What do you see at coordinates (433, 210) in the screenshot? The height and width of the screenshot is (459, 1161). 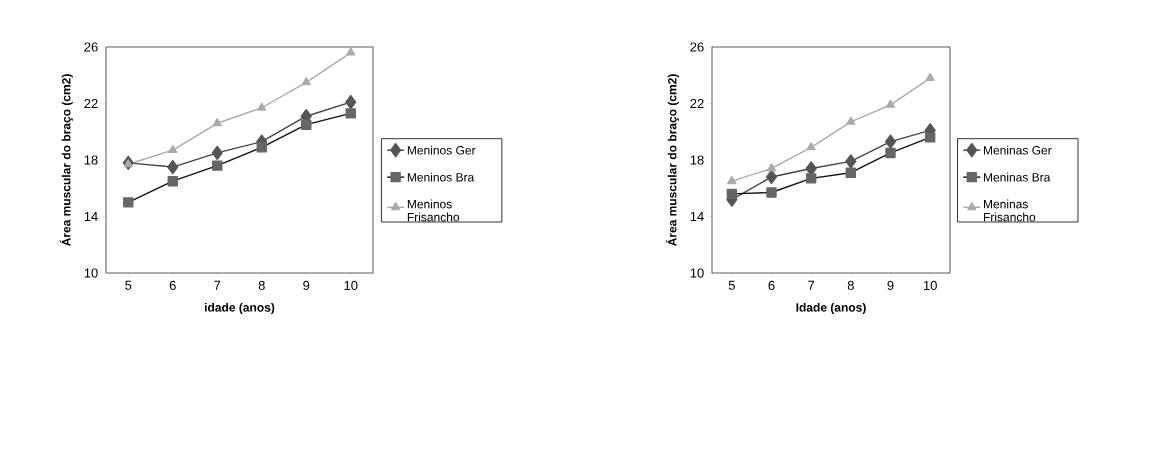 I see `legend-label: Meninos Frisancho` at bounding box center [433, 210].